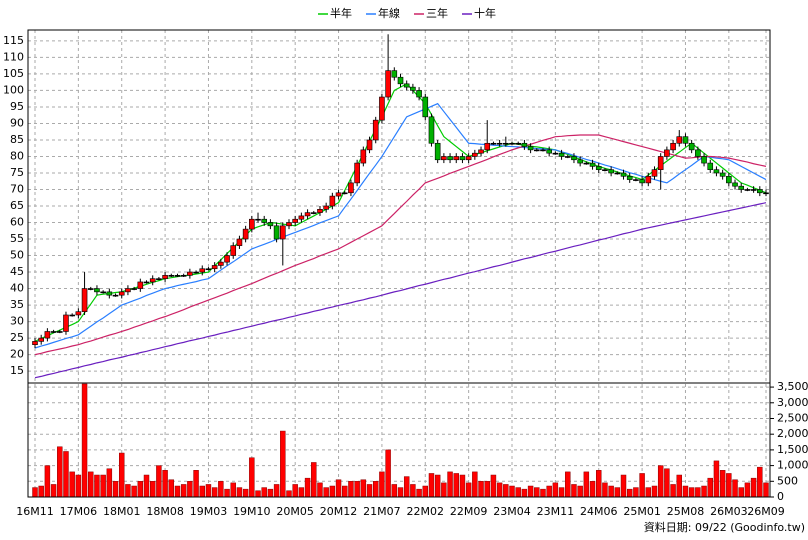 The width and height of the screenshot is (808, 540). Describe the element at coordinates (35, 511) in the screenshot. I see `x-tick-label: 16M11` at that location.